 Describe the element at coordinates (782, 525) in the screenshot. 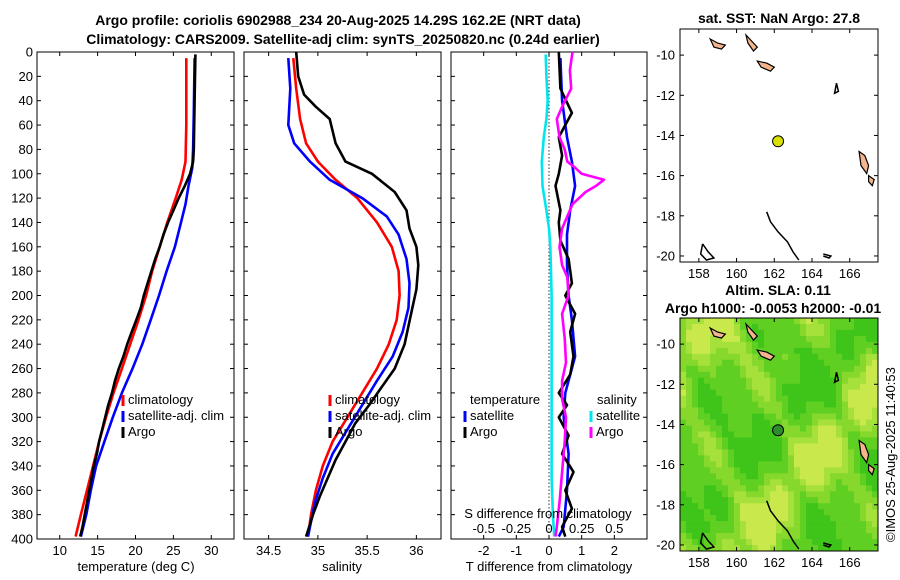

I see `reef-contour` at that location.